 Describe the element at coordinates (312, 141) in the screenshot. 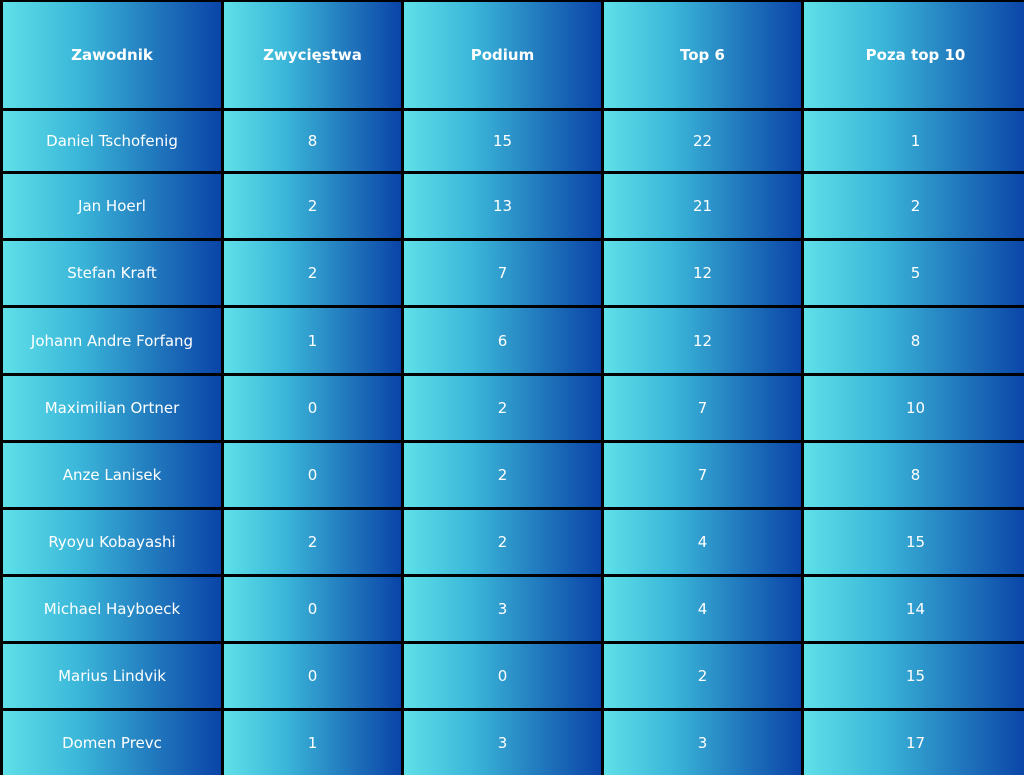

I see `table-cell-wins: 8` at that location.